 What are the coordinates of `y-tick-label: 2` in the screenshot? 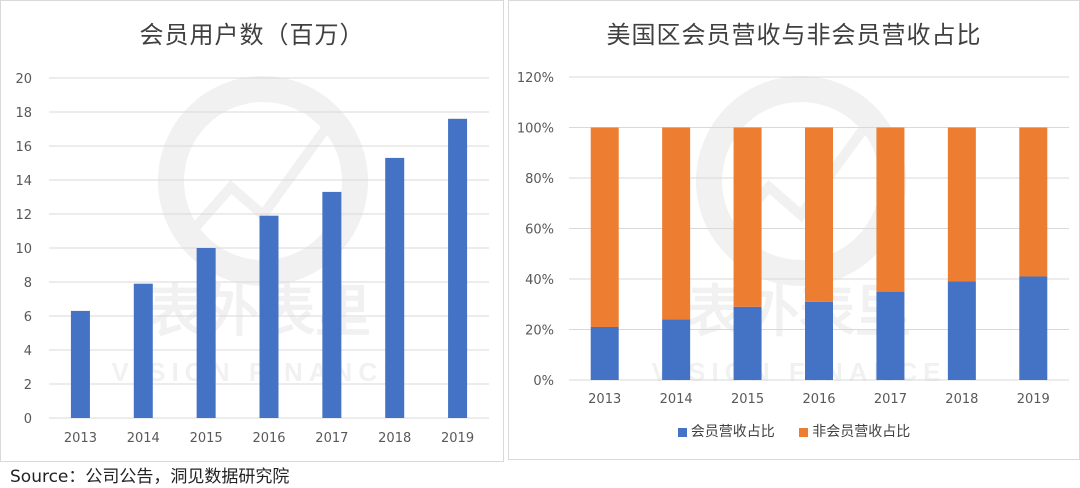 It's located at (28, 385).